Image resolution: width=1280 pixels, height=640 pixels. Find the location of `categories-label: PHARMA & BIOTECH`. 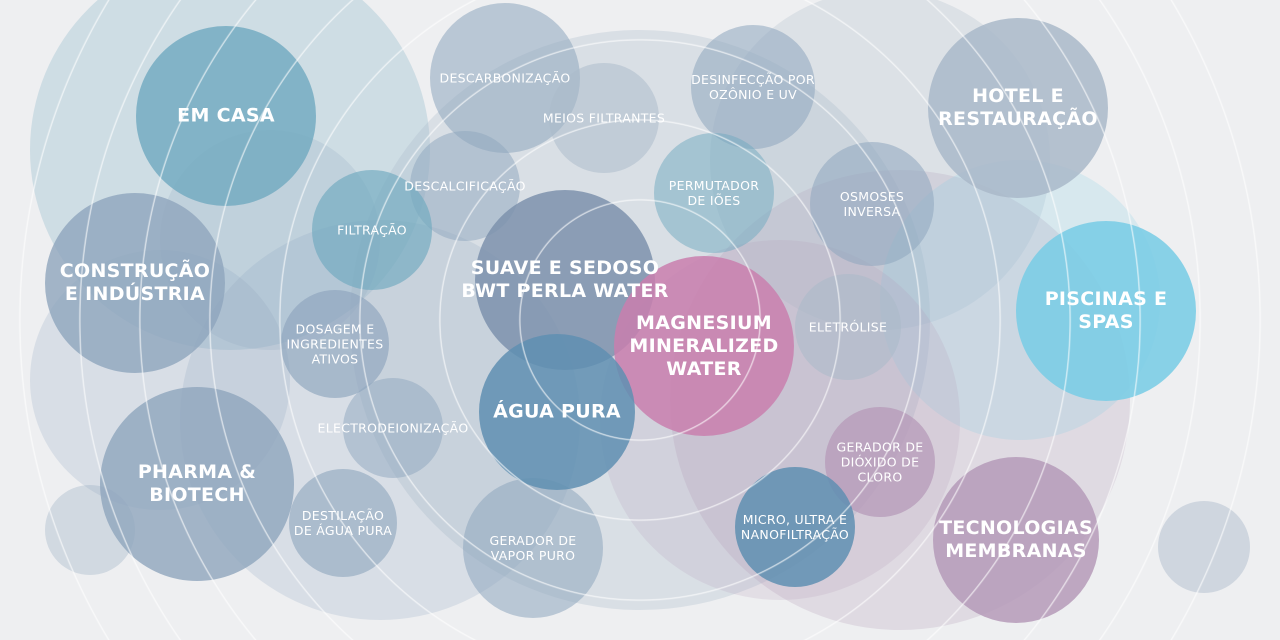

categories-label: PHARMA & BIOTECH is located at coordinates (197, 483).